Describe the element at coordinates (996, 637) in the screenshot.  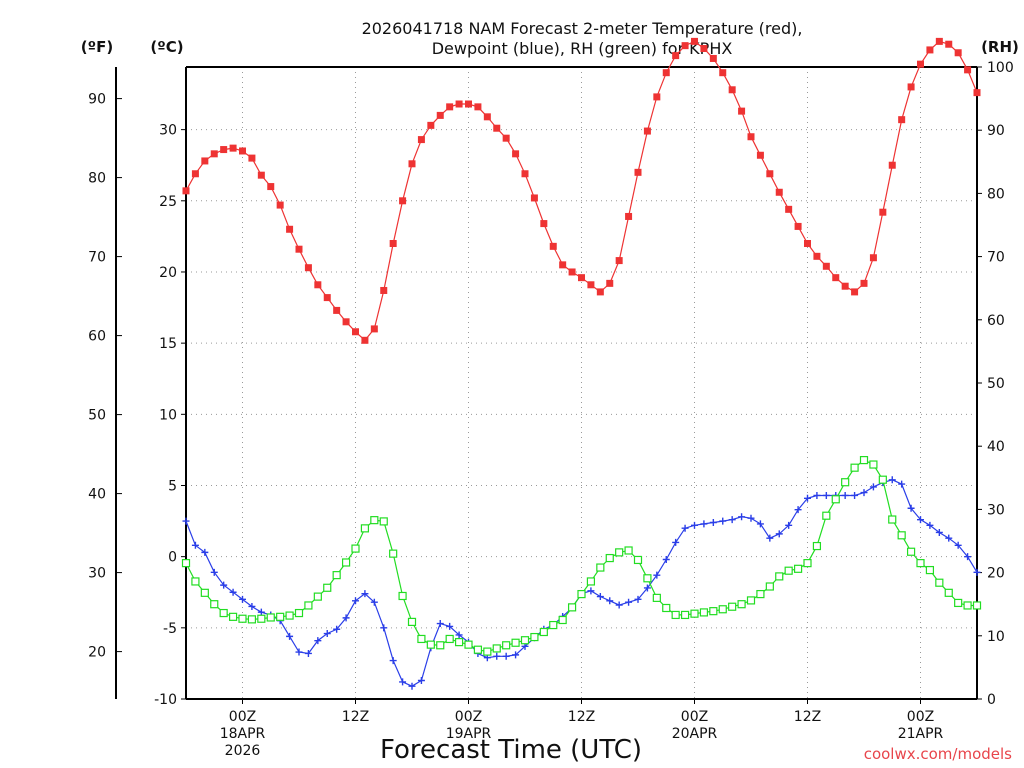
I see `rh-tick-label: 10` at that location.